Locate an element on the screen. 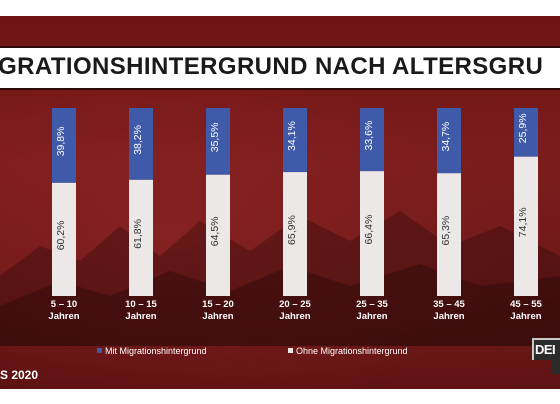 The image size is (560, 404). category-label-line1: 25 – 35 is located at coordinates (372, 304).